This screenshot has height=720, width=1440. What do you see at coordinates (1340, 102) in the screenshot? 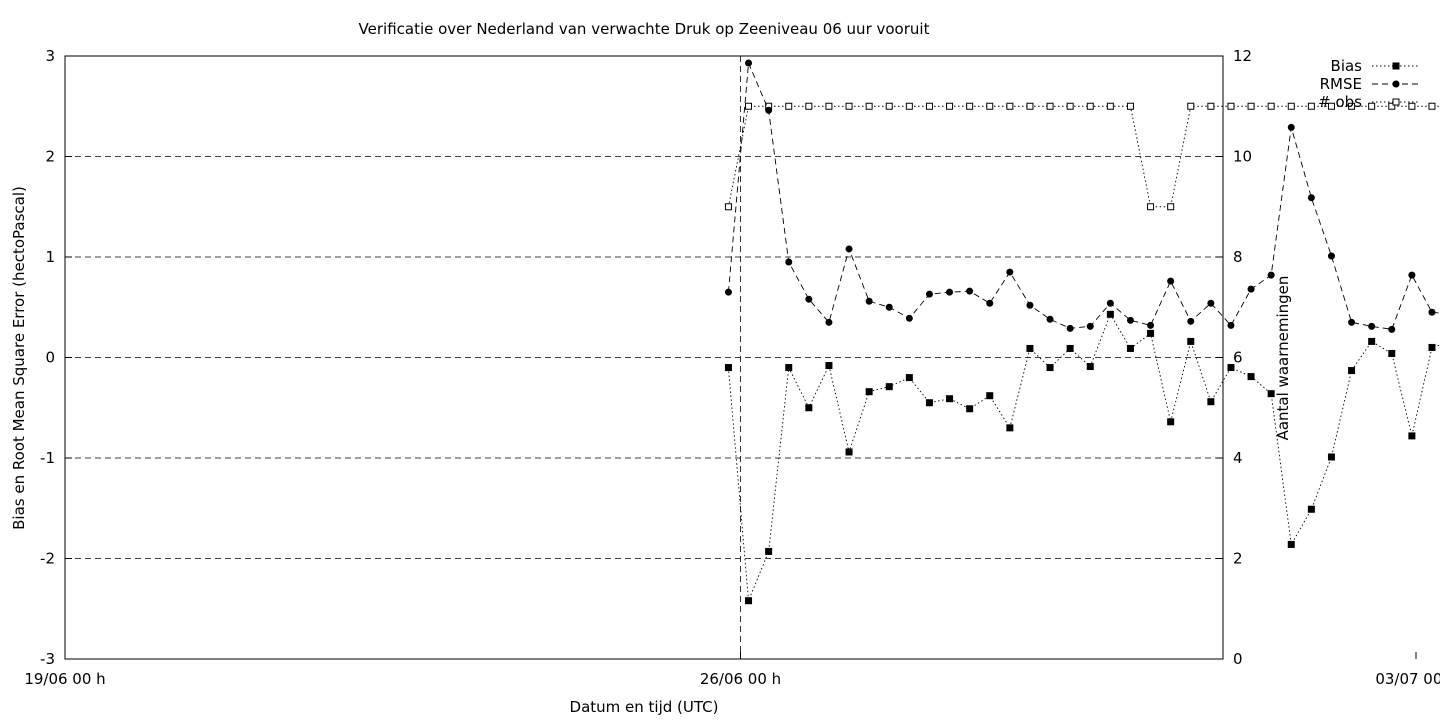
I see `legend-label: # obs` at bounding box center [1340, 102].